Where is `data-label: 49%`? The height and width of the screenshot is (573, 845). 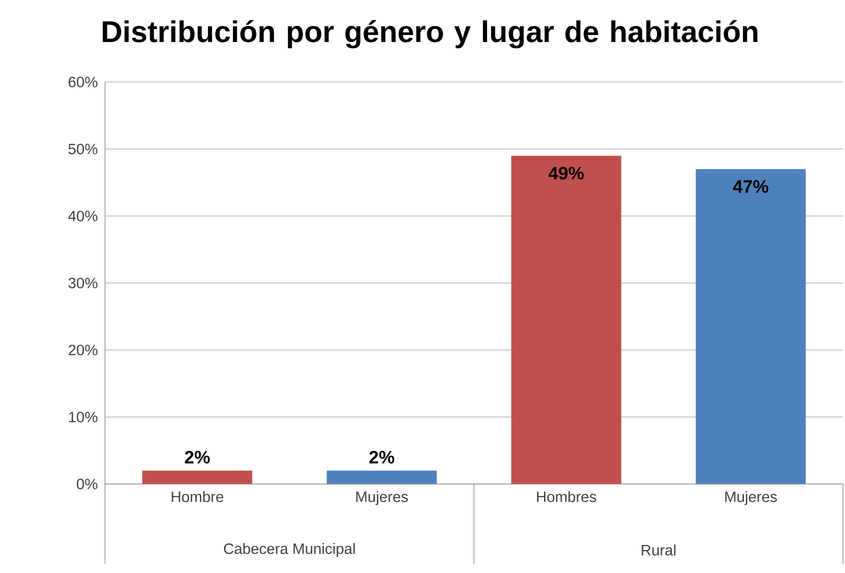 data-label: 49% is located at coordinates (566, 173).